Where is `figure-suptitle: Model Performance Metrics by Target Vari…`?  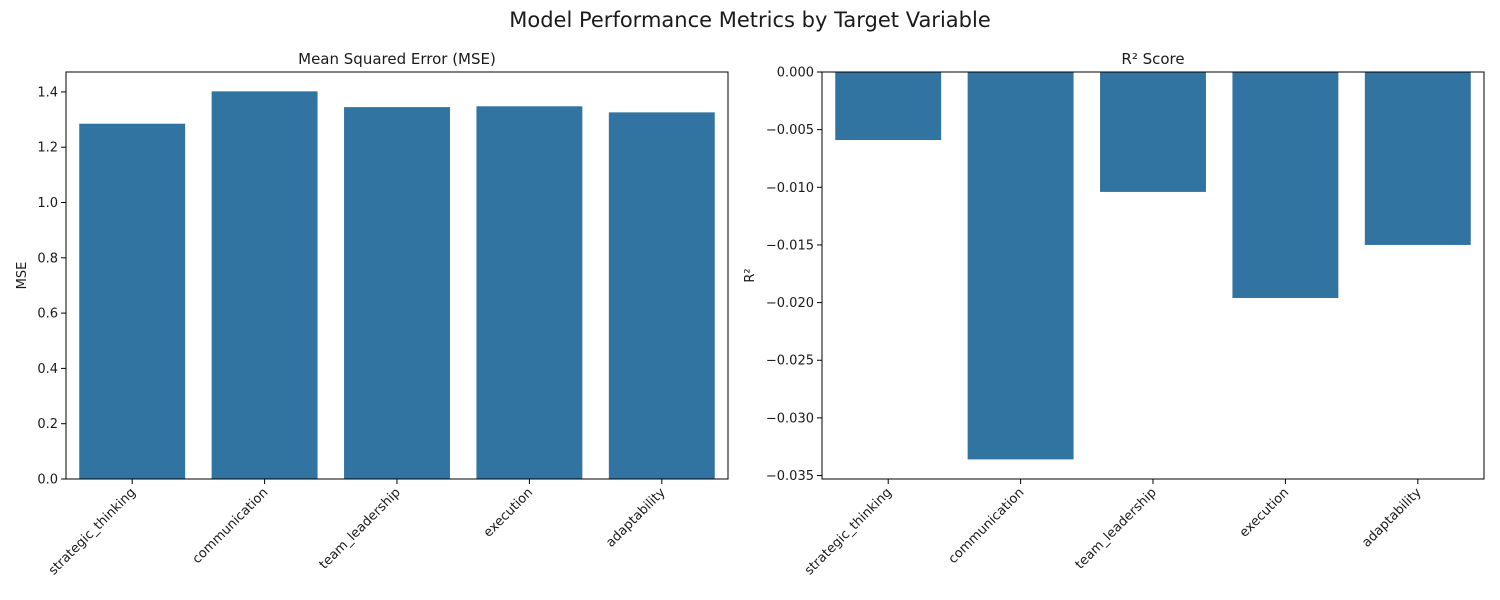 figure-suptitle: Model Performance Metrics by Target Vari… is located at coordinates (750, 20).